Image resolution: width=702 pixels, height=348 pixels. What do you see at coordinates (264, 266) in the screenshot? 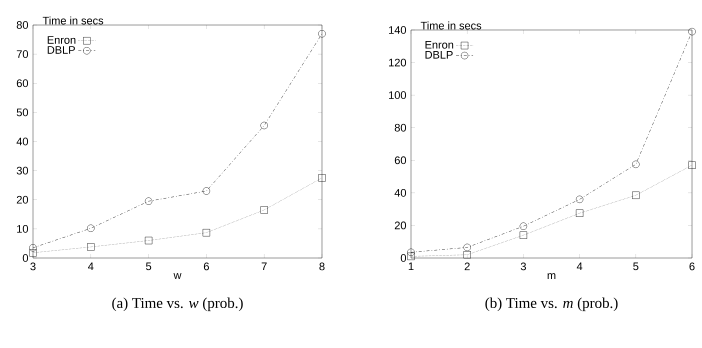
I see `x-tick-label: 7` at bounding box center [264, 266].